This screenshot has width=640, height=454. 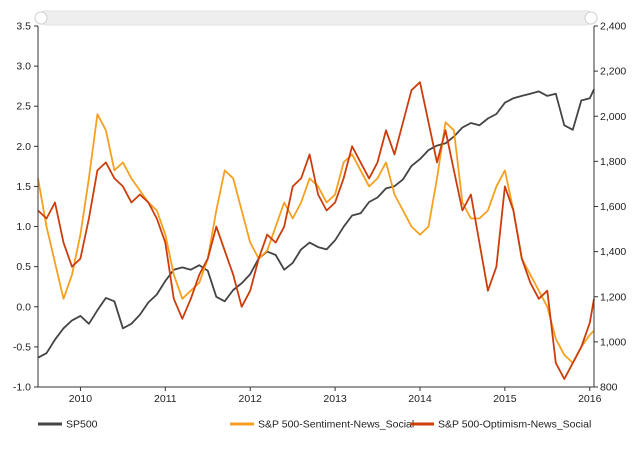 What do you see at coordinates (81, 399) in the screenshot?
I see `x-tick-label: 2010` at bounding box center [81, 399].